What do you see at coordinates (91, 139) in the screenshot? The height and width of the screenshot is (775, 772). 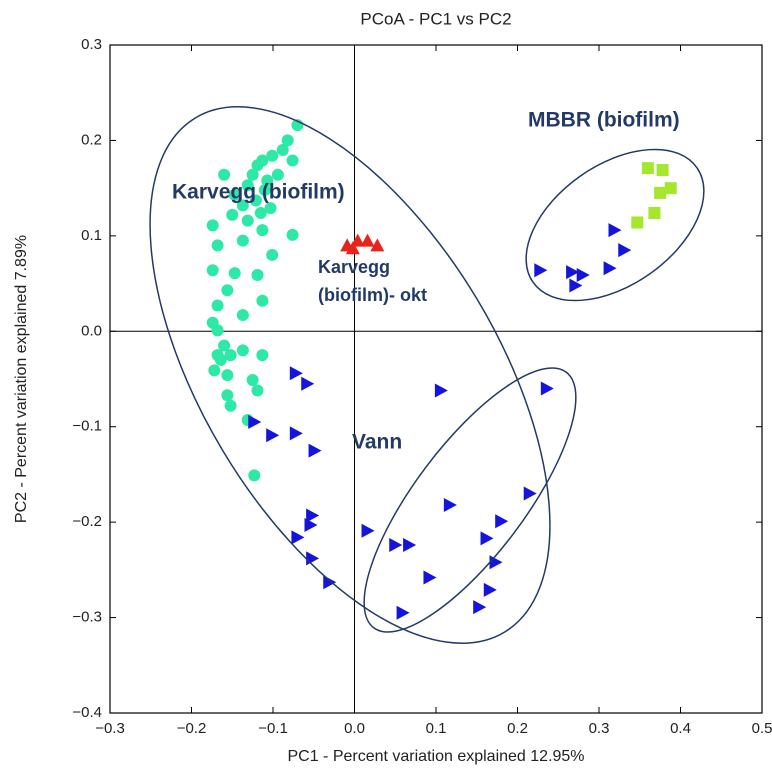 I see `y-tick-label: 0.2` at bounding box center [91, 139].